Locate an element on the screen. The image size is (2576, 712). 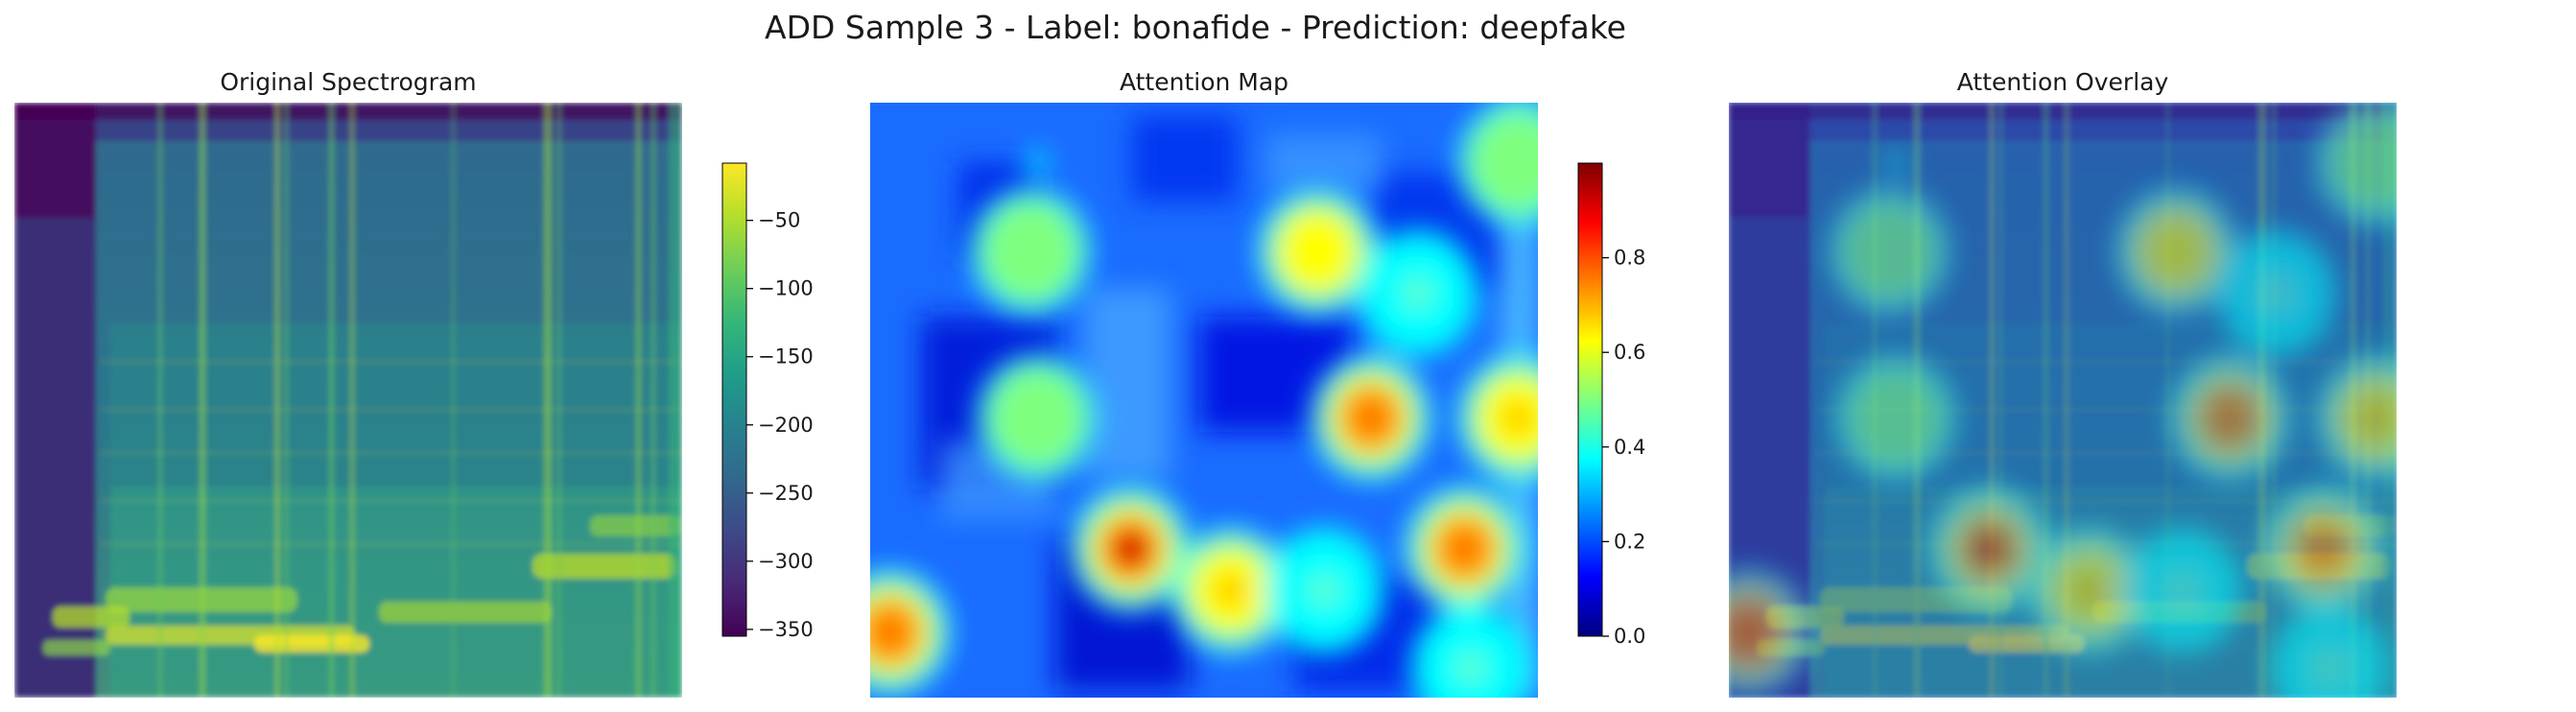
attention-colorbar-tick-label: 0.0 is located at coordinates (1629, 636).